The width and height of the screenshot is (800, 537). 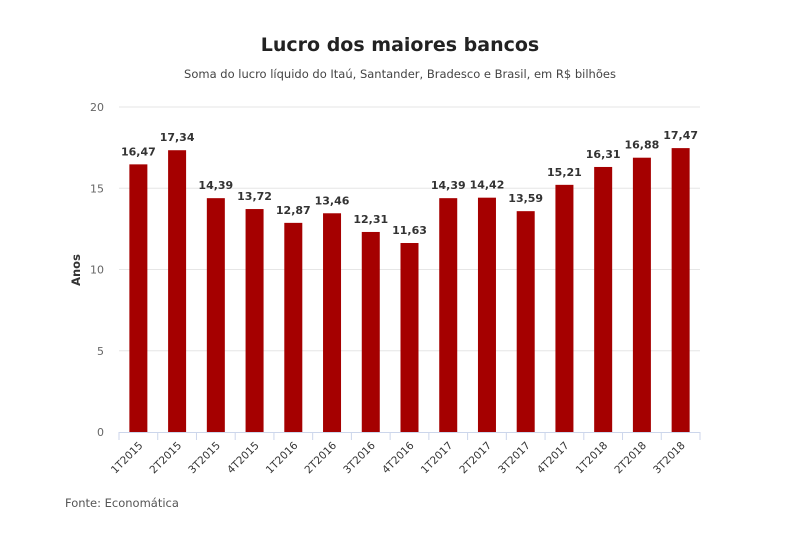 What do you see at coordinates (243, 458) in the screenshot?
I see `x-tick-label: 4T2015` at bounding box center [243, 458].